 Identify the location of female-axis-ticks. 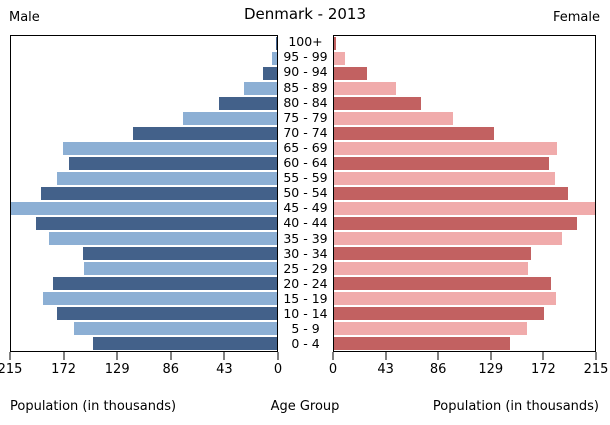
(464, 356).